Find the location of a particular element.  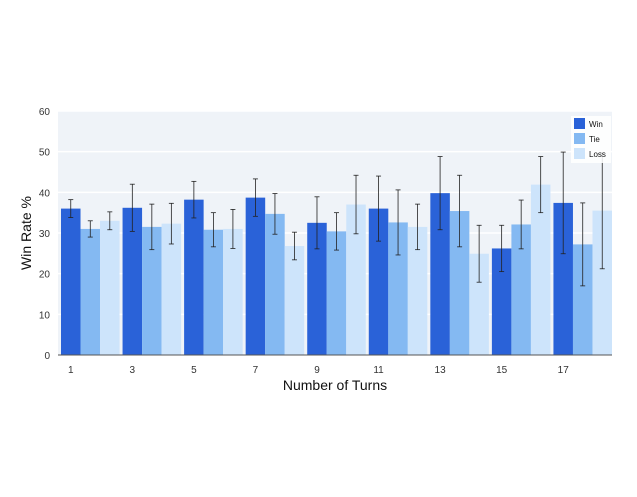

legend: Win Tie Loss is located at coordinates (591, 139).